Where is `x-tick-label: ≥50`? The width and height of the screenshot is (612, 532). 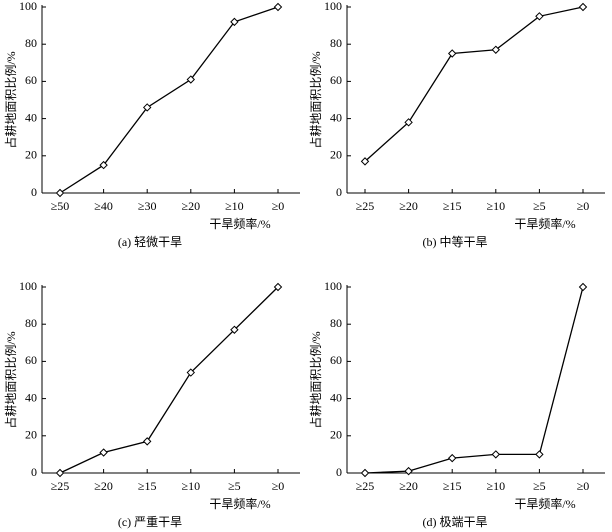 x-tick-label: ≥50 is located at coordinates (60, 206).